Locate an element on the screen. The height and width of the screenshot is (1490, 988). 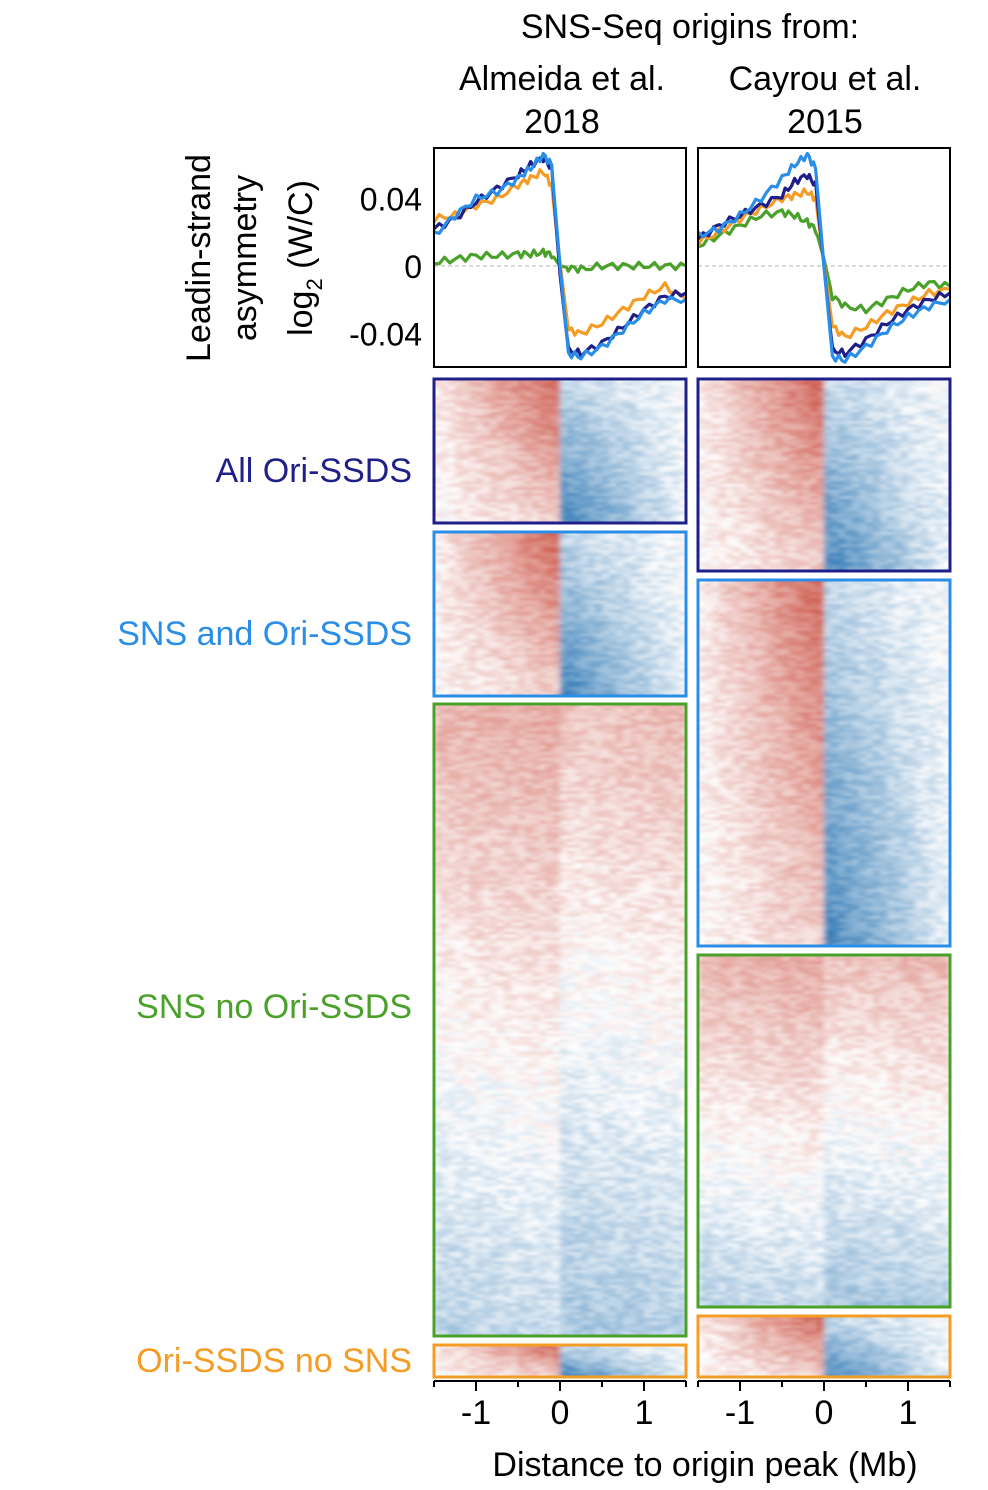
y-tick-labels: -0.04 0 0.04 is located at coordinates (385, 267).